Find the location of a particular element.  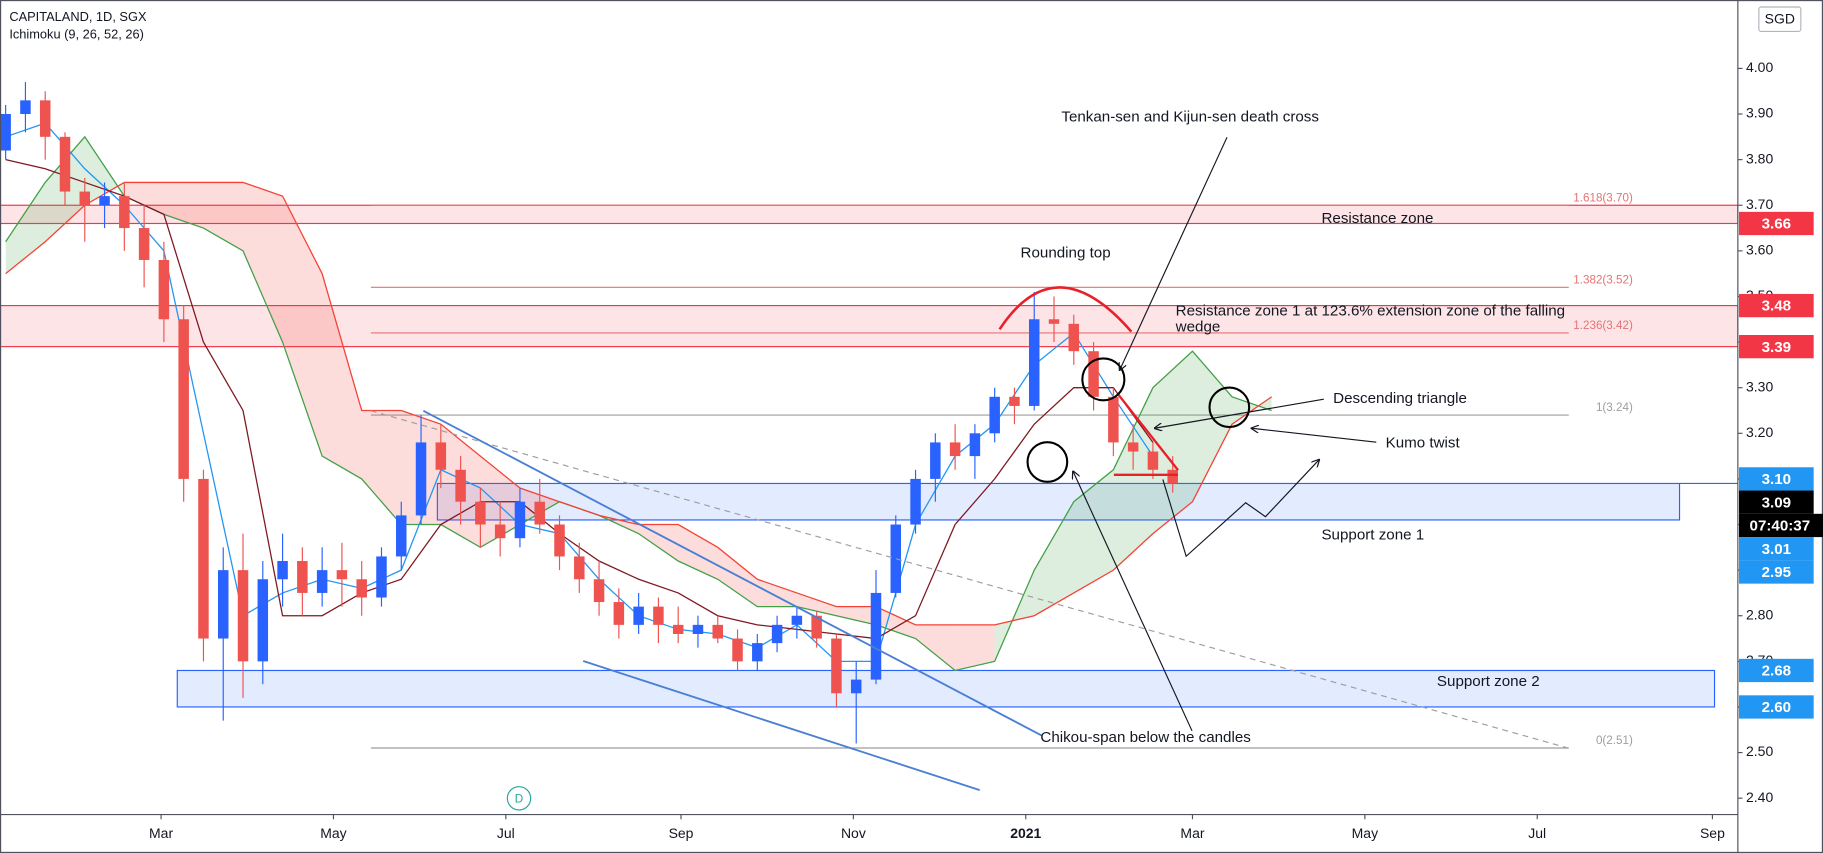

y-tick-label: 4.00 is located at coordinates (1759, 67).